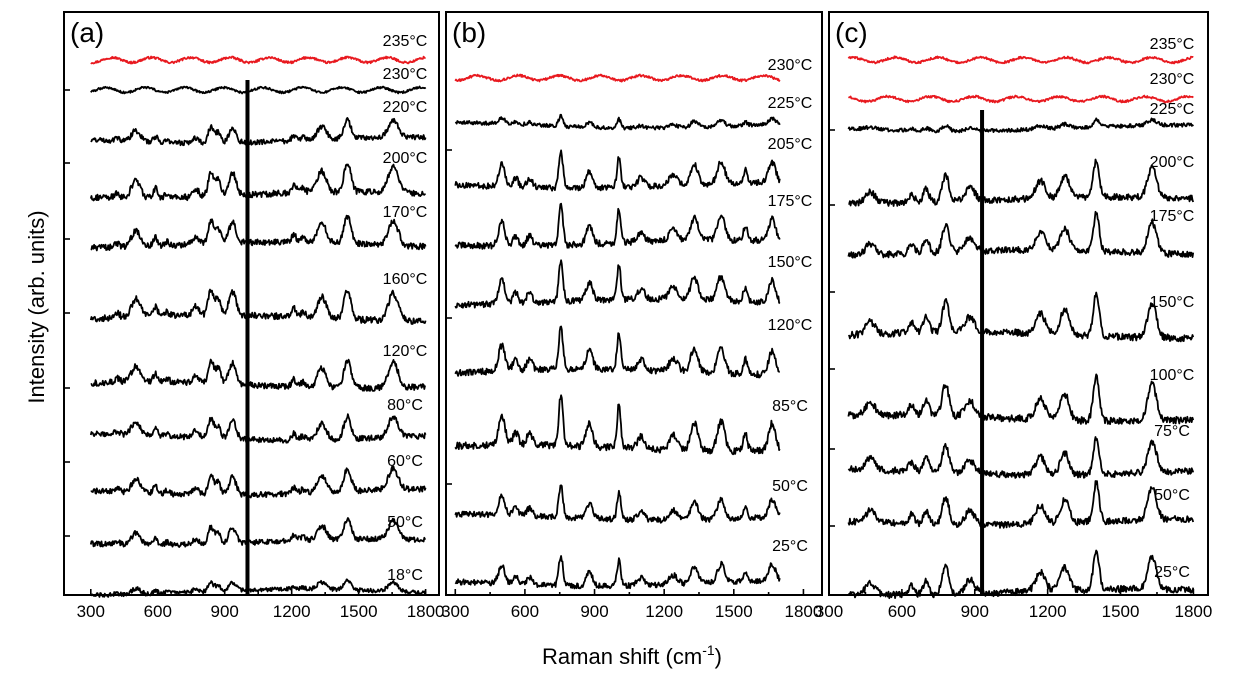  Describe the element at coordinates (790, 144) in the screenshot. I see `series-label: 205°C` at that location.